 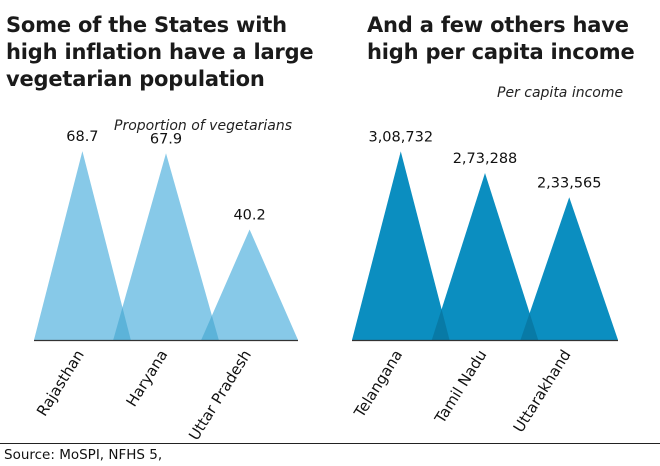 What do you see at coordinates (569, 183) in the screenshot?
I see `data-value-label: 2,33,565` at bounding box center [569, 183].